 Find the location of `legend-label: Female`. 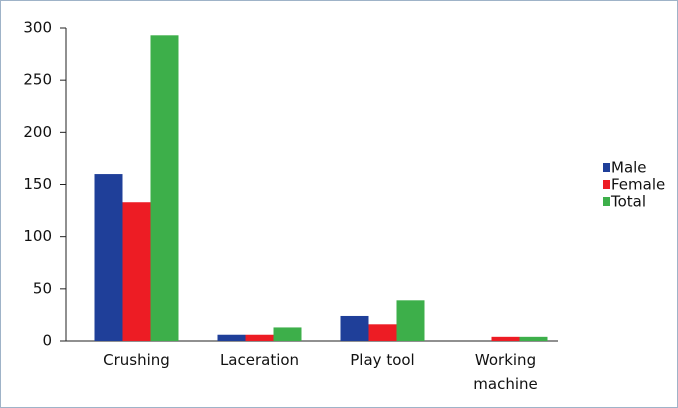

legend-label: Female is located at coordinates (638, 185).